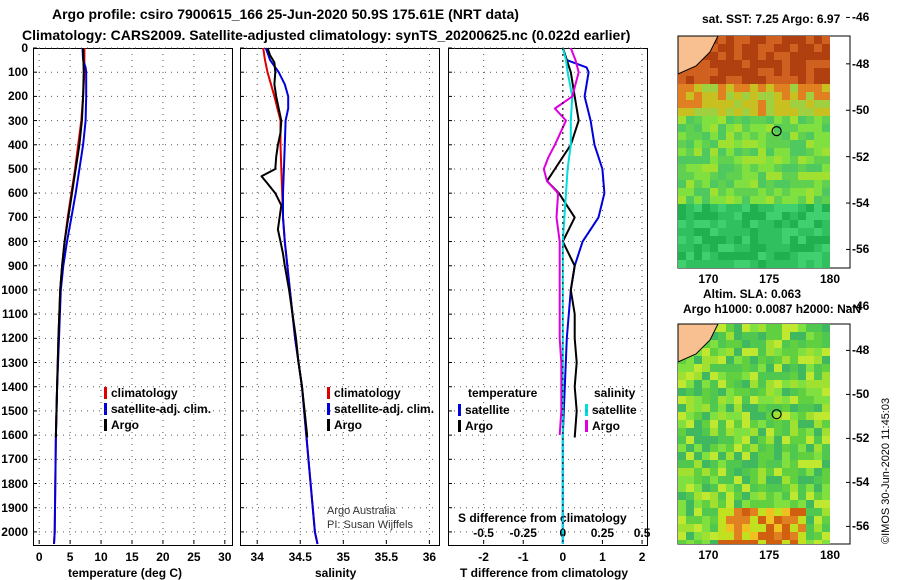 This screenshot has height=580, width=900. Describe the element at coordinates (563, 242) in the screenshot. I see `series-temperature-argo` at that location.